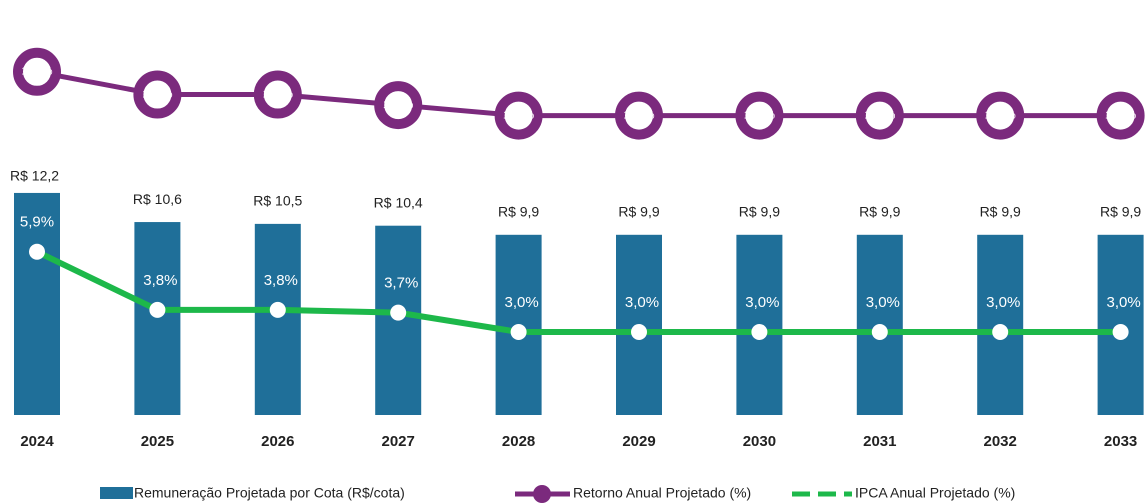 The height and width of the screenshot is (503, 1147). I want to click on bar-value-label: R$ 10,6, so click(157, 199).